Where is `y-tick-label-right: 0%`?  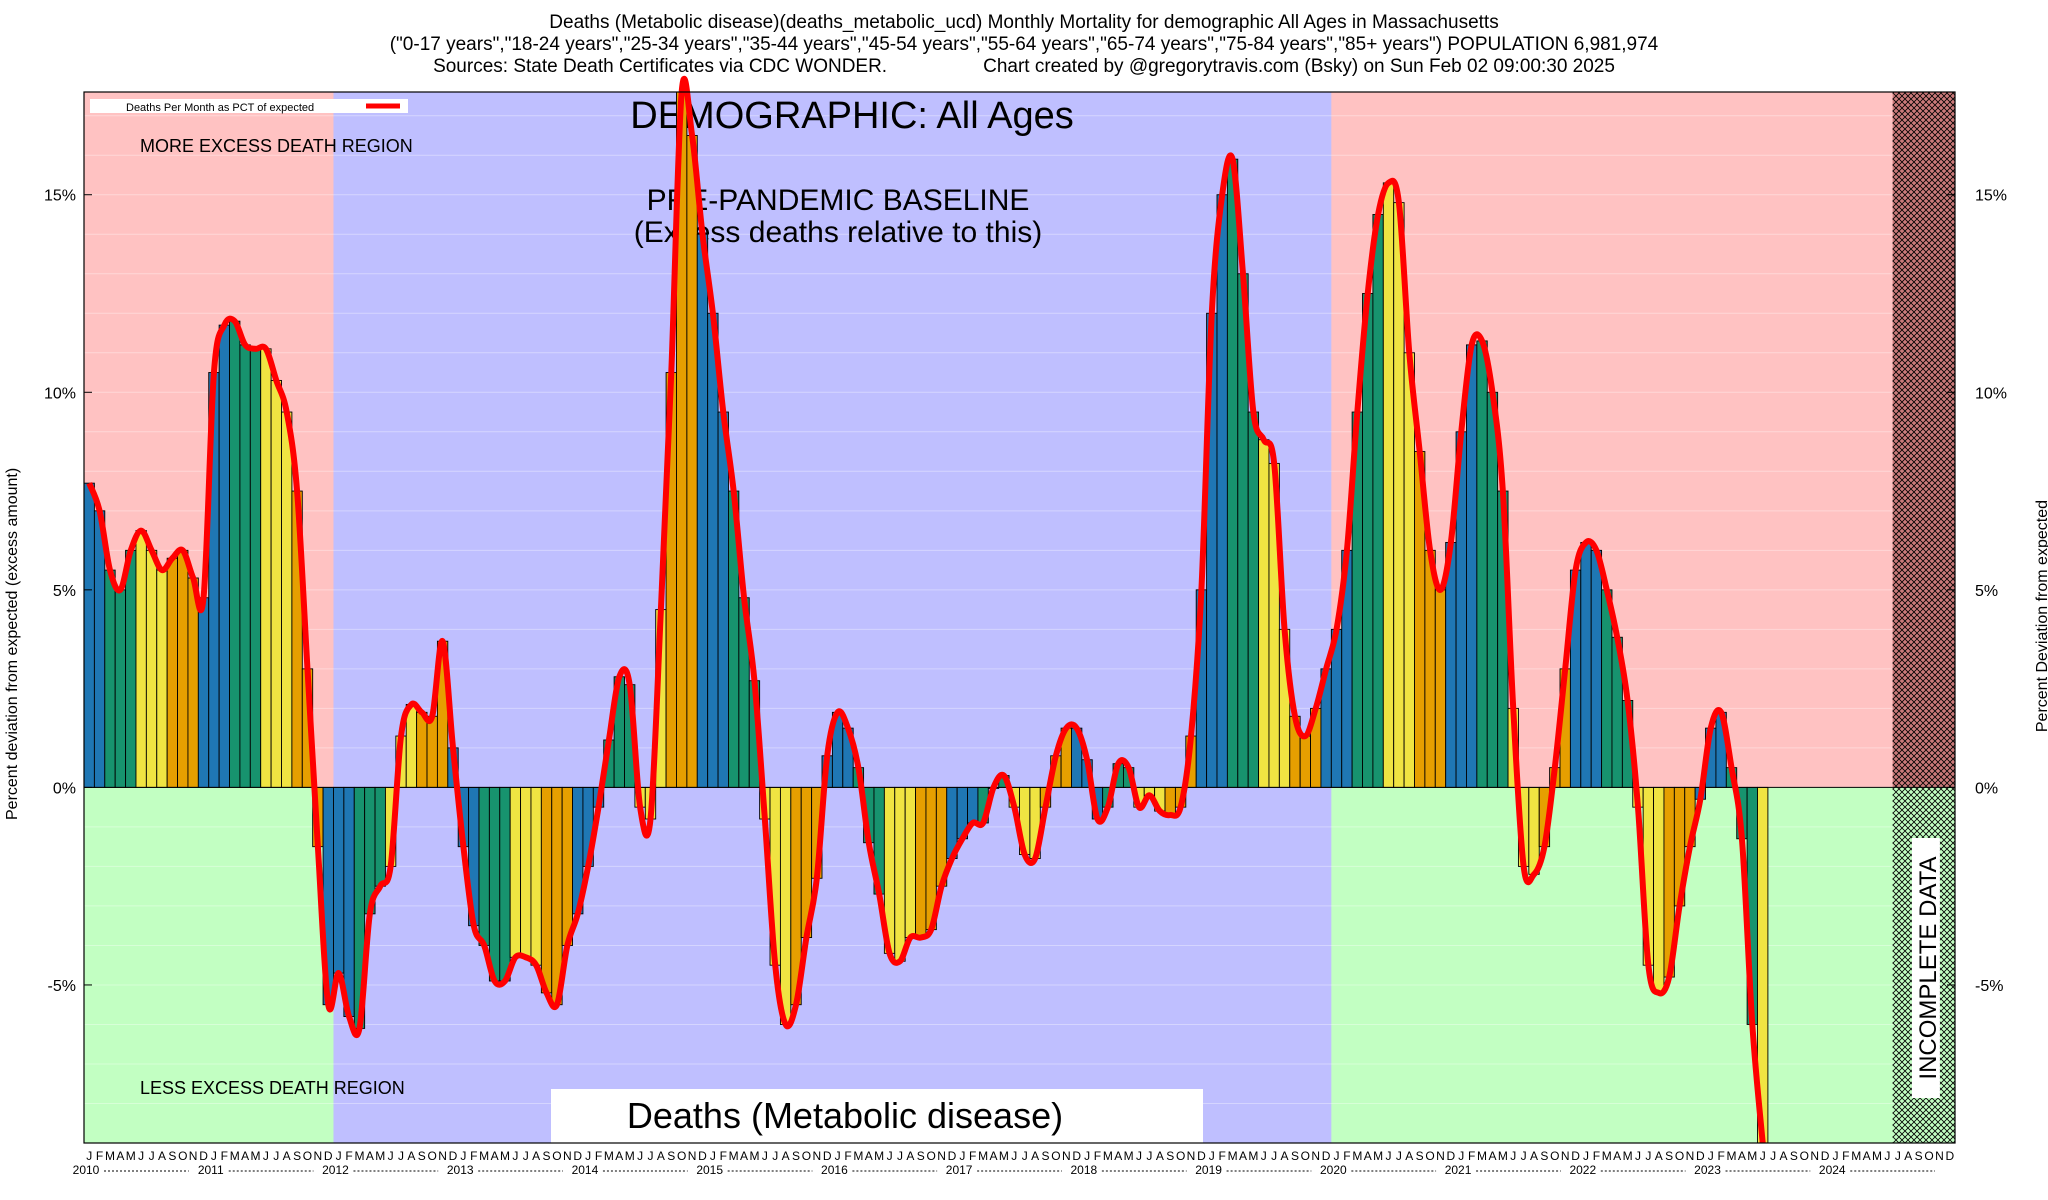 y-tick-label-right: 0% is located at coordinates (1986, 788).